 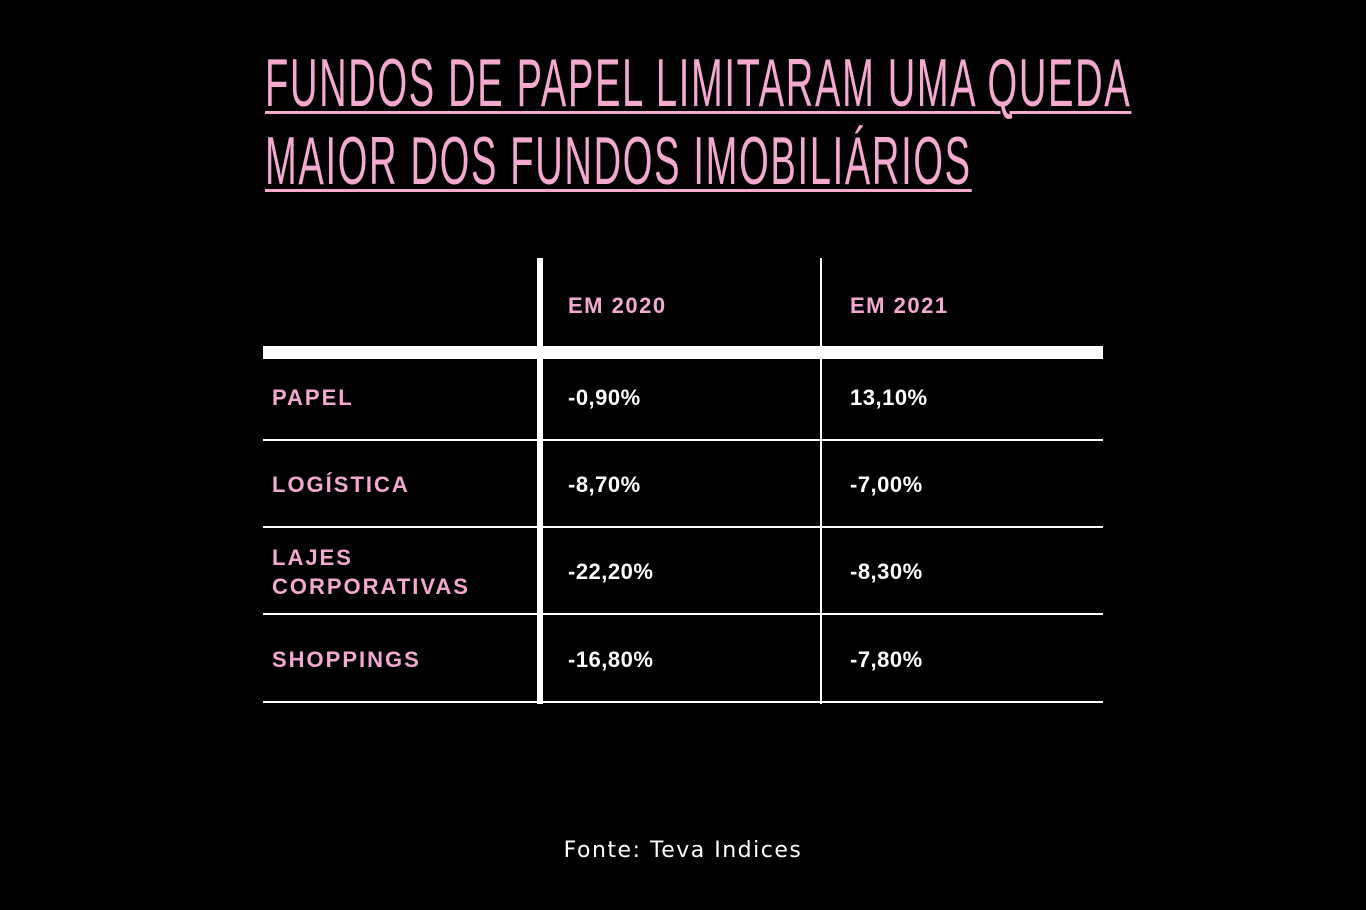 What do you see at coordinates (889, 397) in the screenshot?
I see `cell-papel-2021: 13,10%` at bounding box center [889, 397].